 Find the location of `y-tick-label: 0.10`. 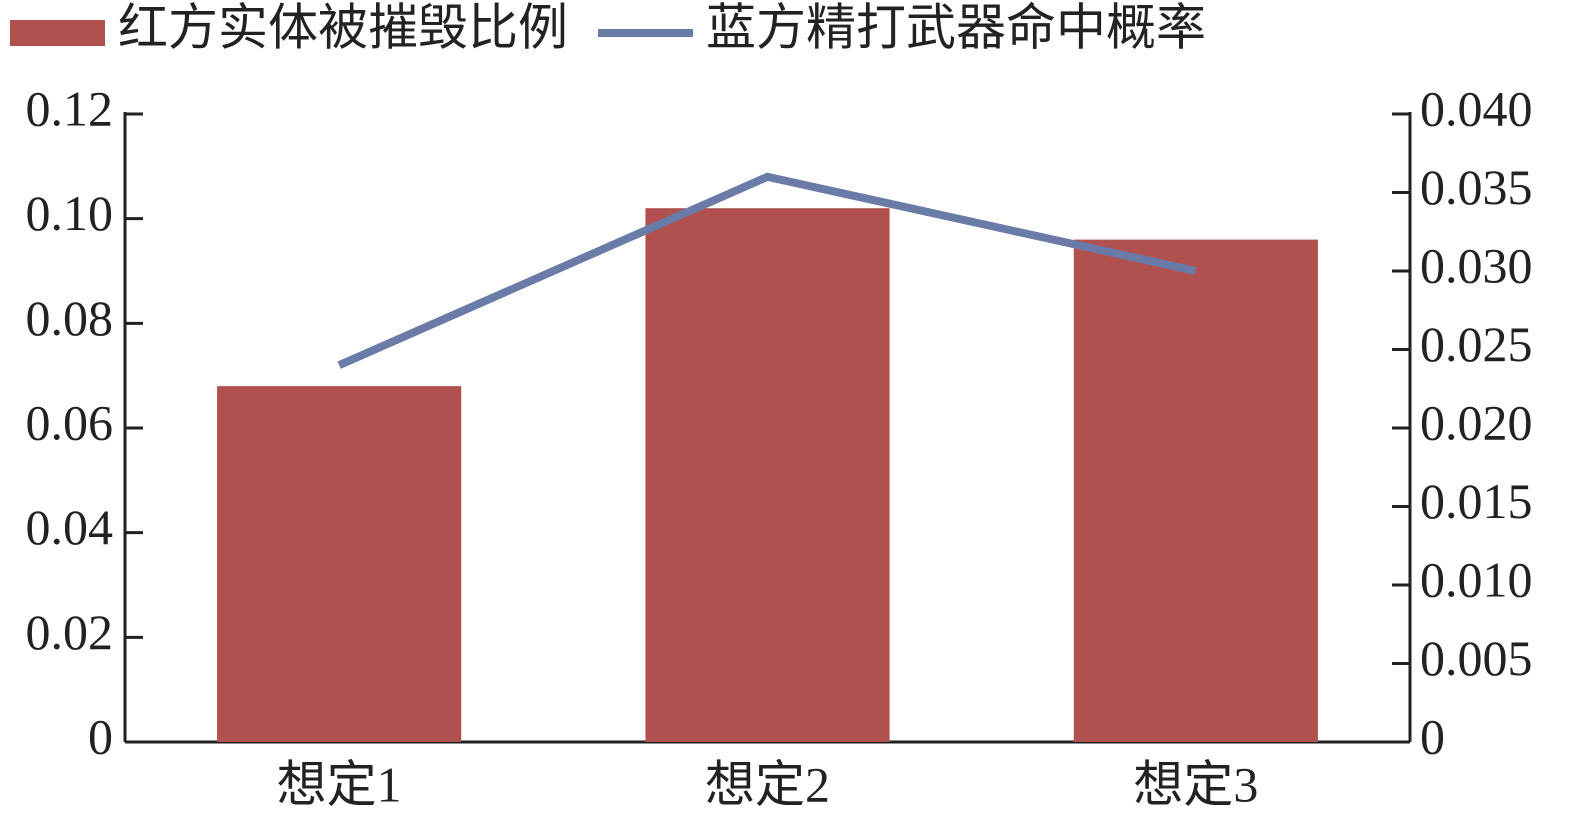

y-tick-label: 0.10 is located at coordinates (70, 213).